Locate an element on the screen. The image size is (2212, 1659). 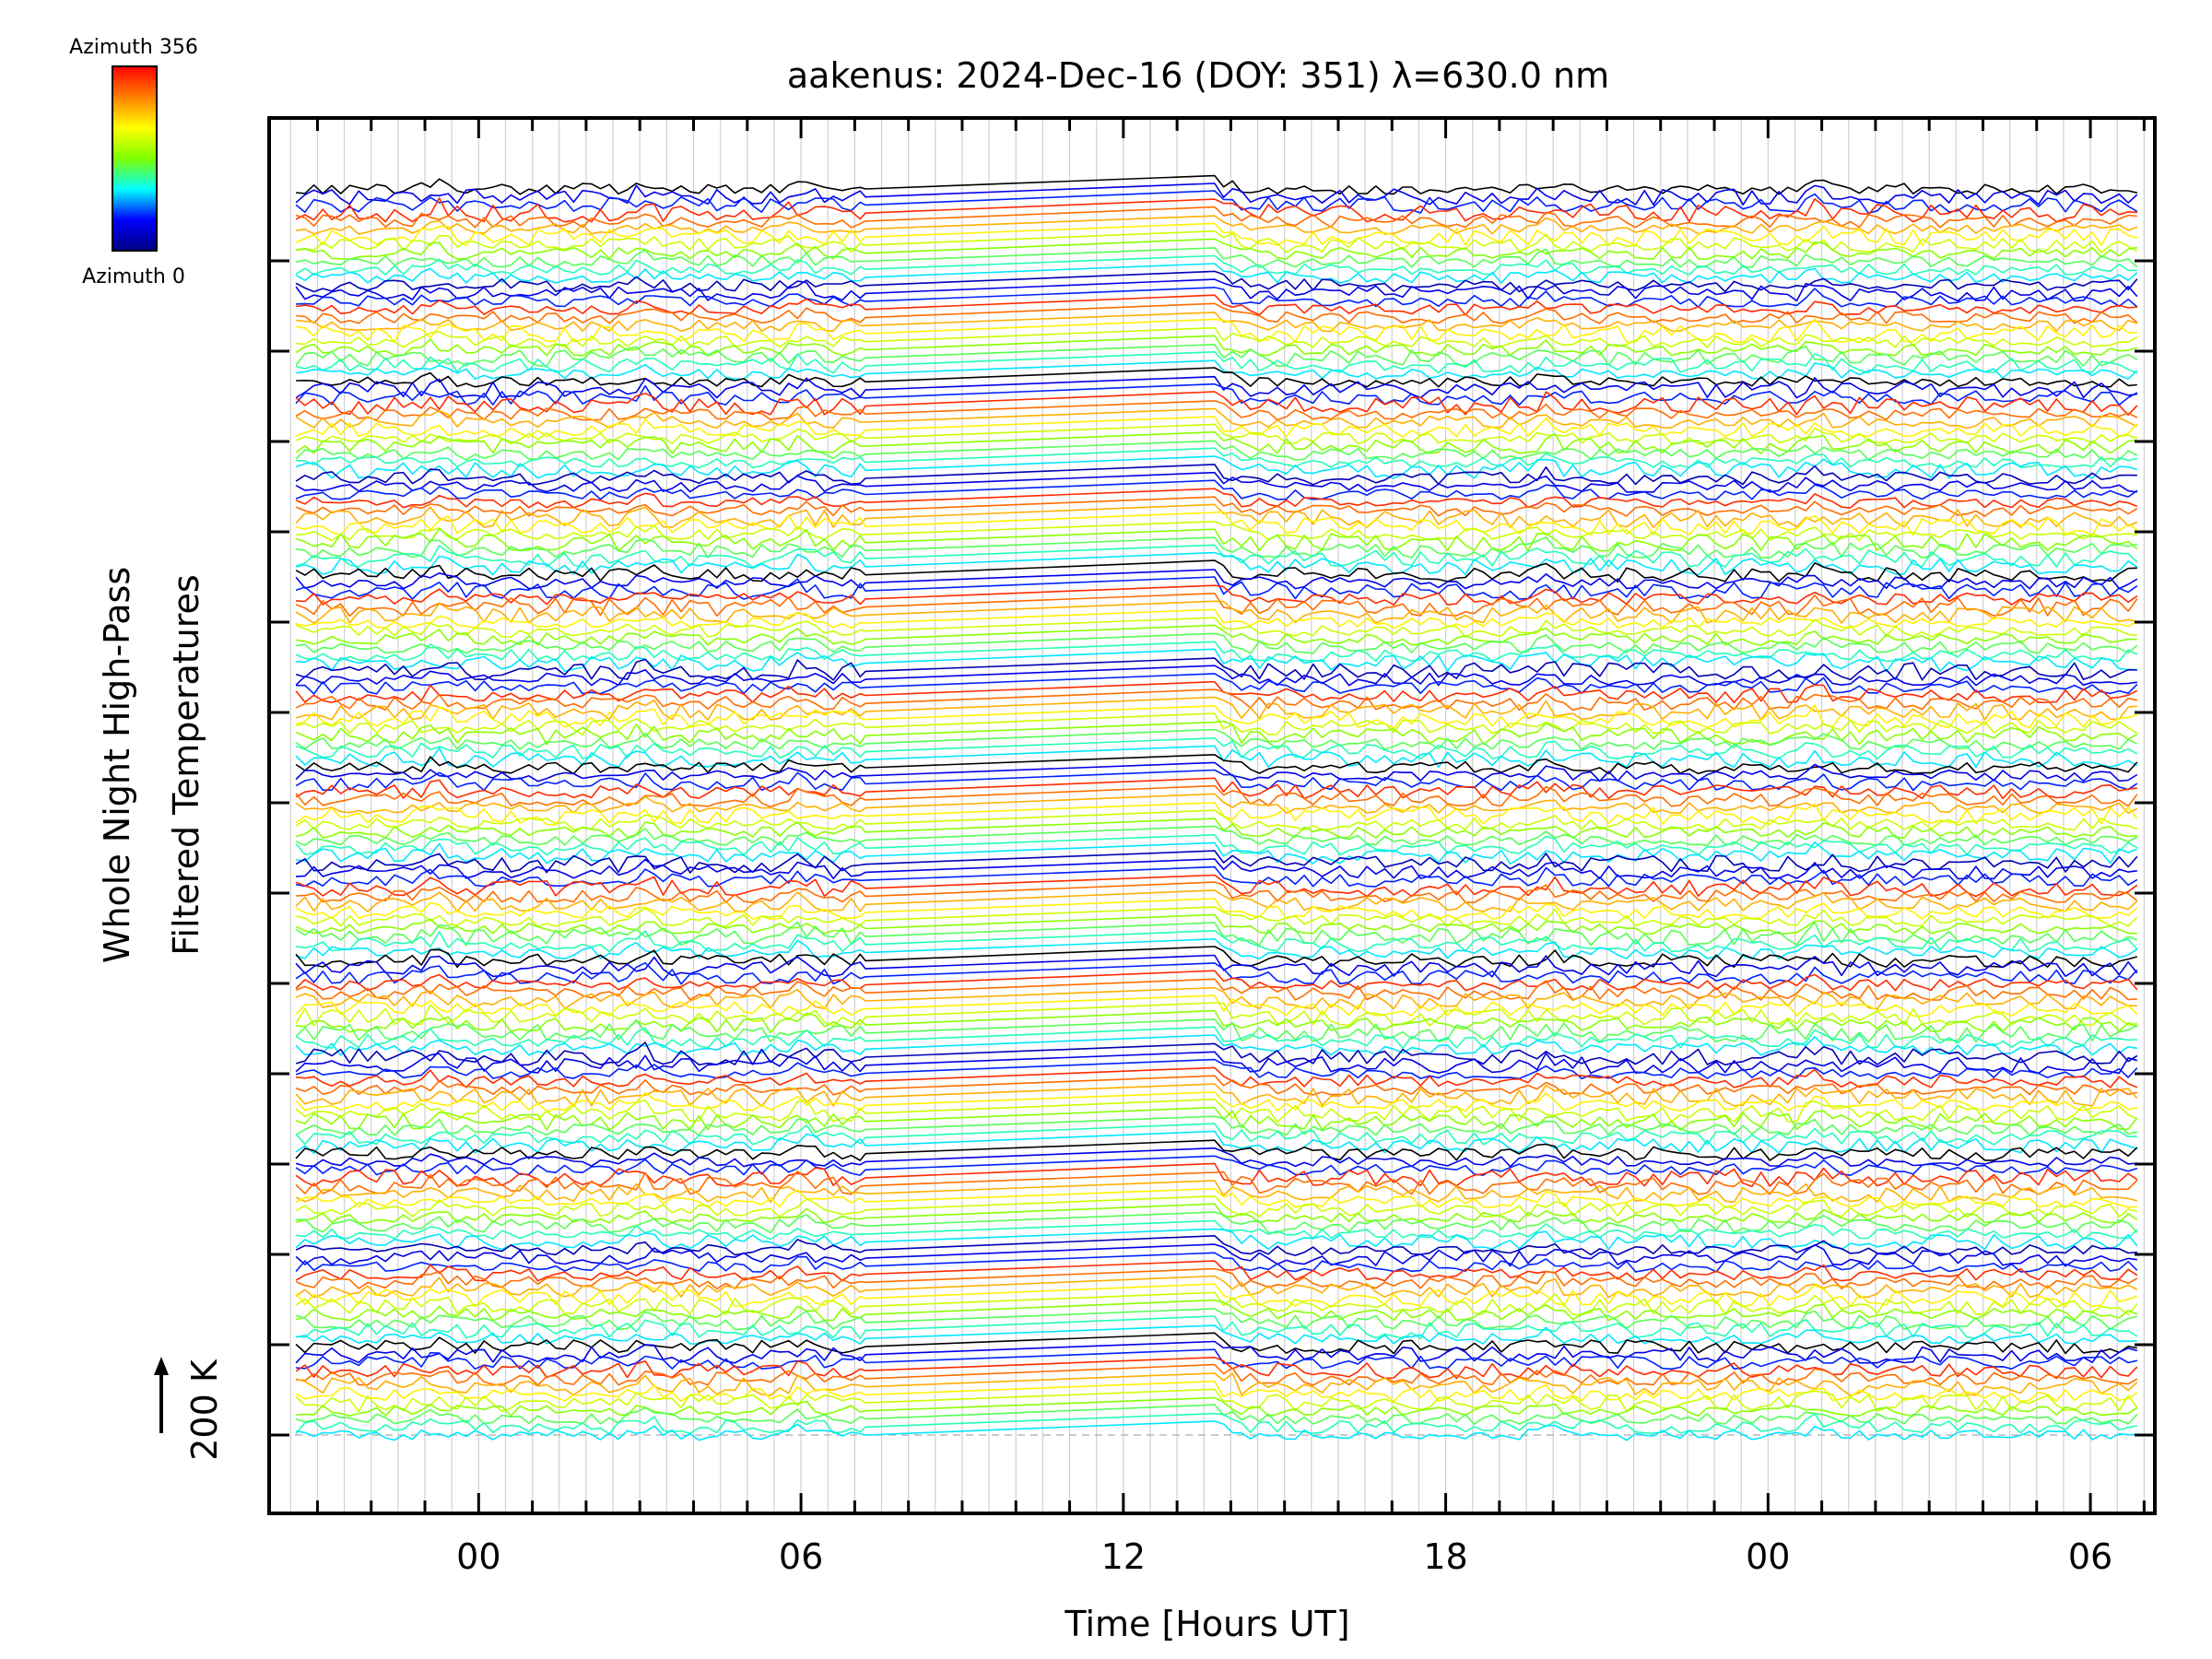
x-tick-label: 06 is located at coordinates (2090, 1556).